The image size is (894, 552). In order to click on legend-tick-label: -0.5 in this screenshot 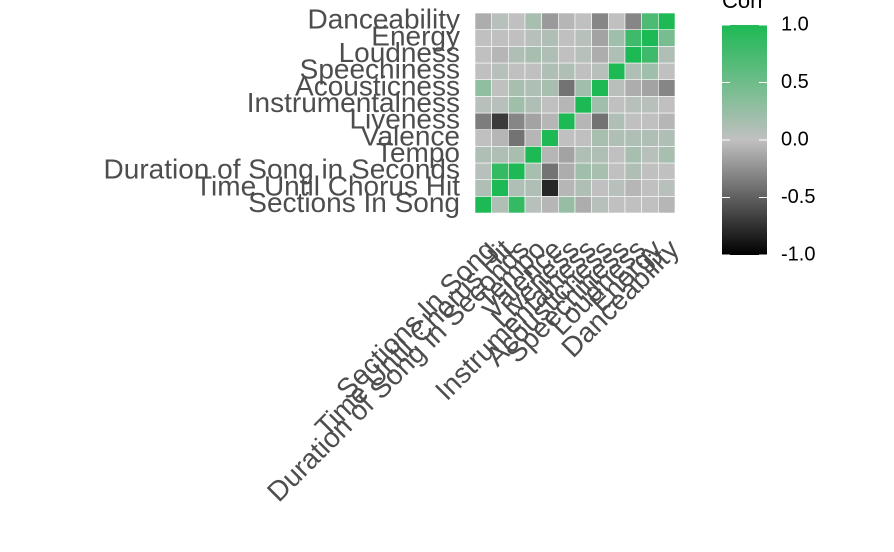, I will do `click(798, 197)`.